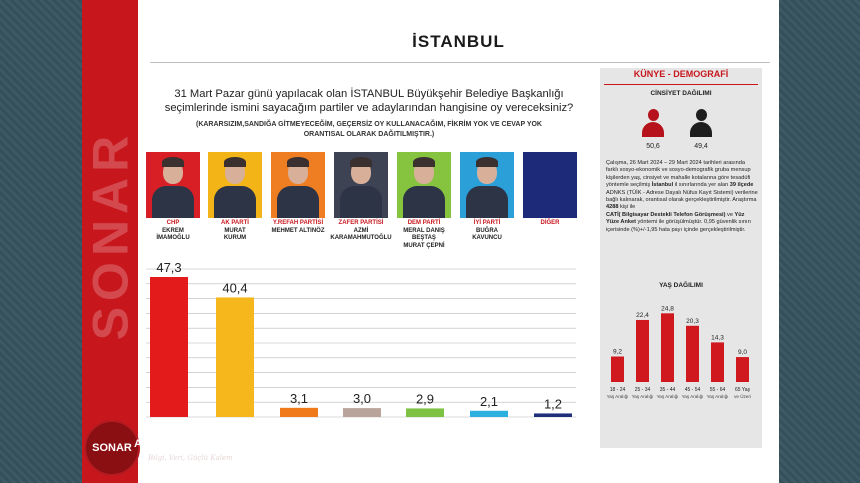 The image size is (860, 483). I want to click on age-value-label: 24,8, so click(667, 308).